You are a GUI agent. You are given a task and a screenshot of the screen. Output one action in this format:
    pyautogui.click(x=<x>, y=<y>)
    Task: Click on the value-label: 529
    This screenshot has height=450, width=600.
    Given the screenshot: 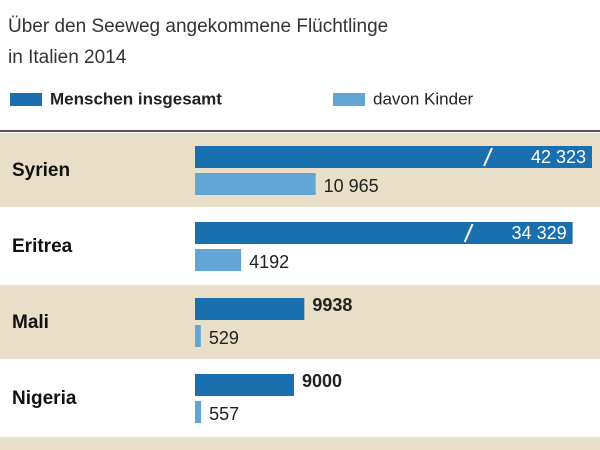 What is the action you would take?
    pyautogui.click(x=224, y=338)
    